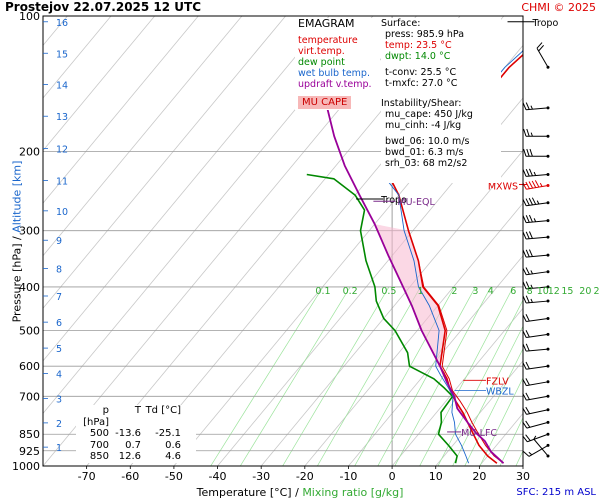 The image size is (600, 500). What do you see at coordinates (137, 410) in the screenshot?
I see `hdr-t: T` at bounding box center [137, 410].